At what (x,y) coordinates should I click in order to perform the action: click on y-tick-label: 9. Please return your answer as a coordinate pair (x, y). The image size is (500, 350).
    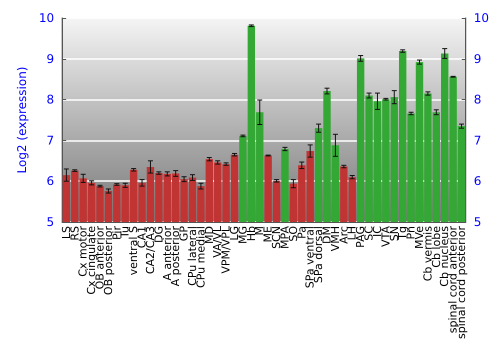
    Looking at the image, I should click on (50, 59).